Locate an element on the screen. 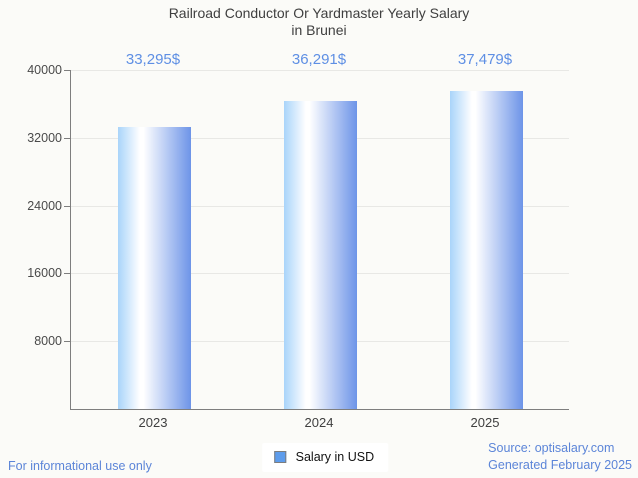  y-axis-label: 8000 is located at coordinates (48, 341).